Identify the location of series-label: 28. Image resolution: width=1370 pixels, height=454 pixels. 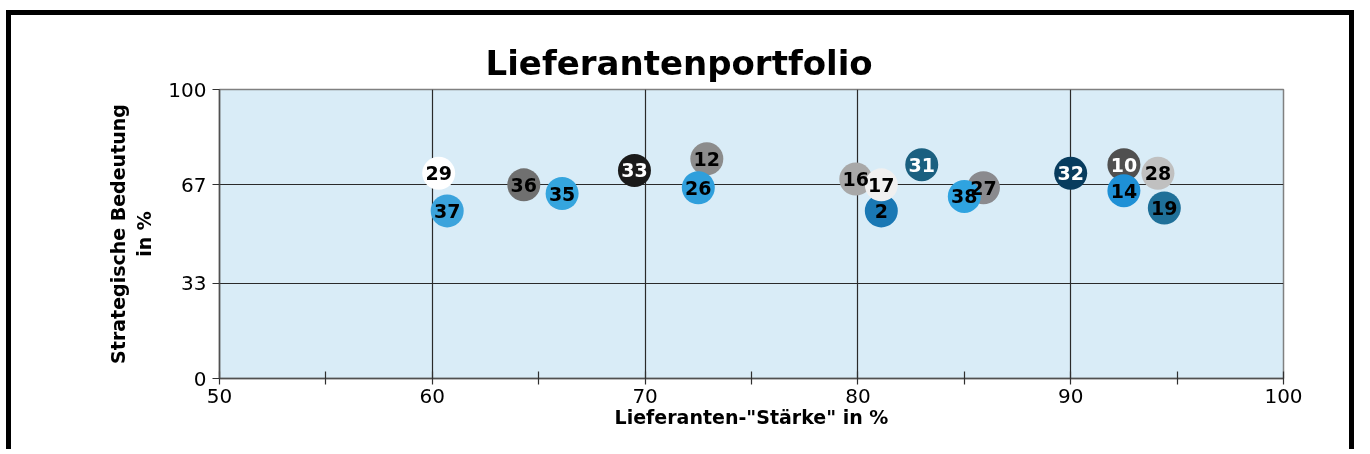
(1158, 173).